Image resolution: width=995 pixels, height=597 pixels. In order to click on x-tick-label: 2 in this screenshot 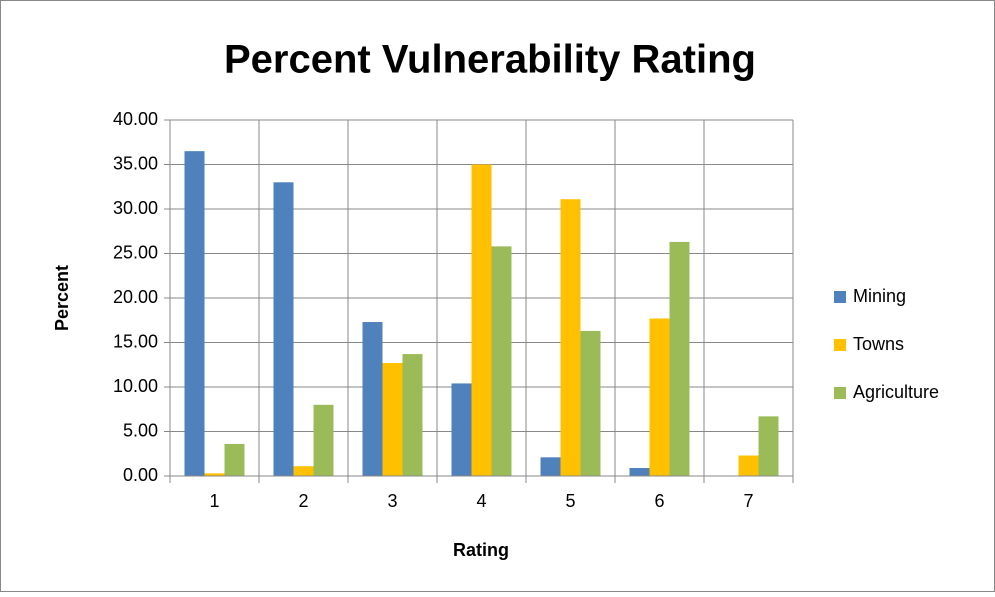, I will do `click(303, 501)`.